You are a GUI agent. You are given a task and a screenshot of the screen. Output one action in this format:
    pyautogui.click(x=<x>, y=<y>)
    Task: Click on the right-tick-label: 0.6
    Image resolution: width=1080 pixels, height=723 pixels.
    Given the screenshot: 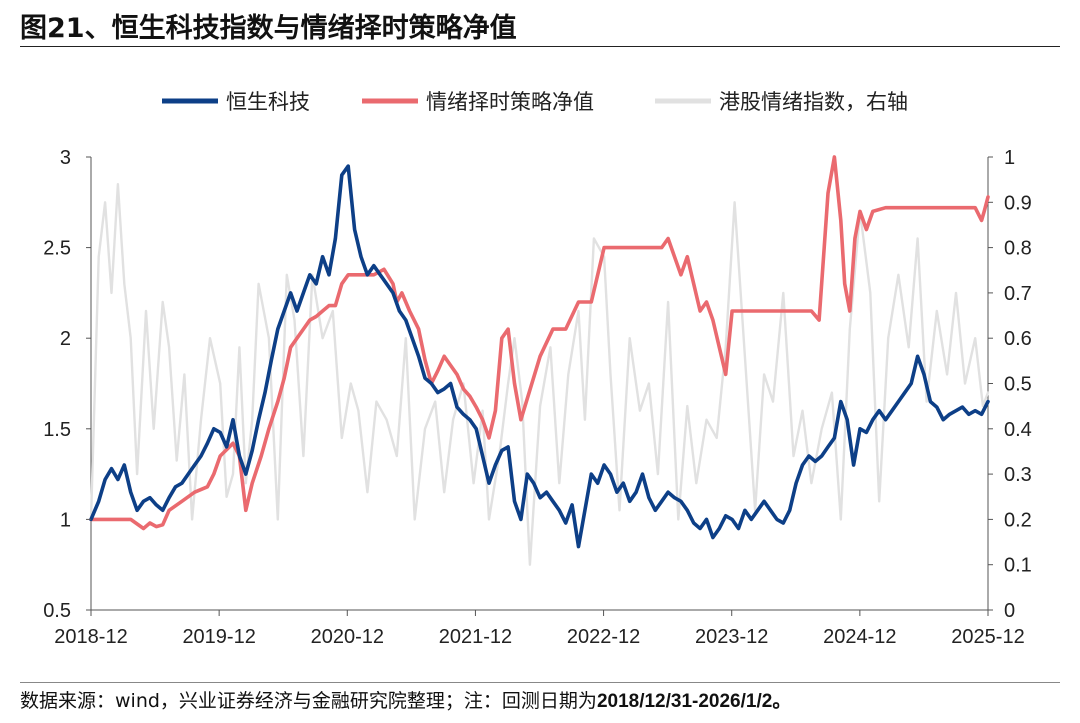 What is the action you would take?
    pyautogui.click(x=1018, y=339)
    